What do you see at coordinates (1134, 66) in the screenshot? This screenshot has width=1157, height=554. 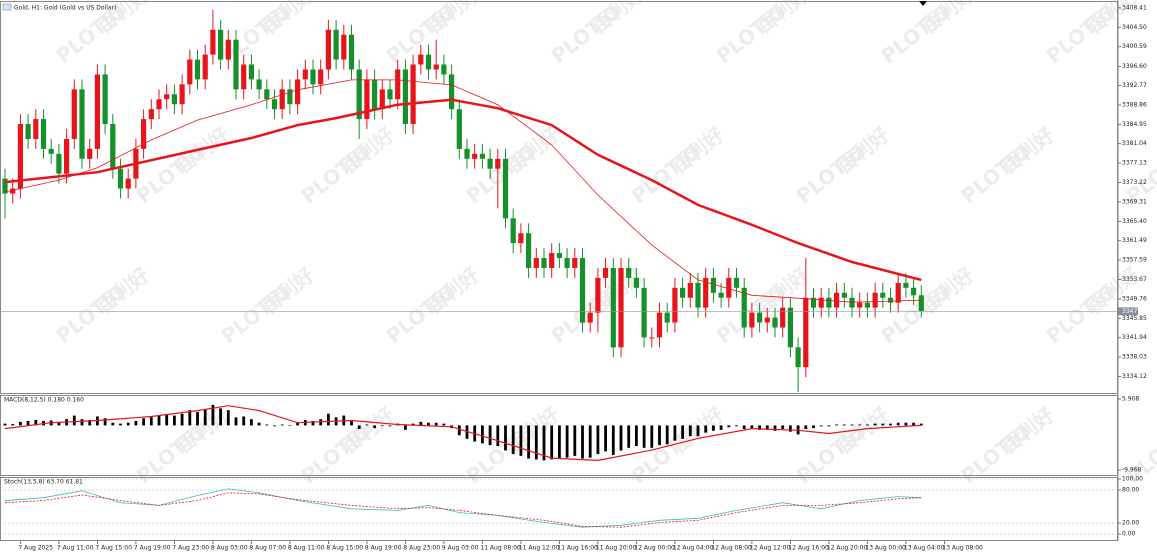 I see `y-tick-label: 3396.60` at bounding box center [1134, 66].